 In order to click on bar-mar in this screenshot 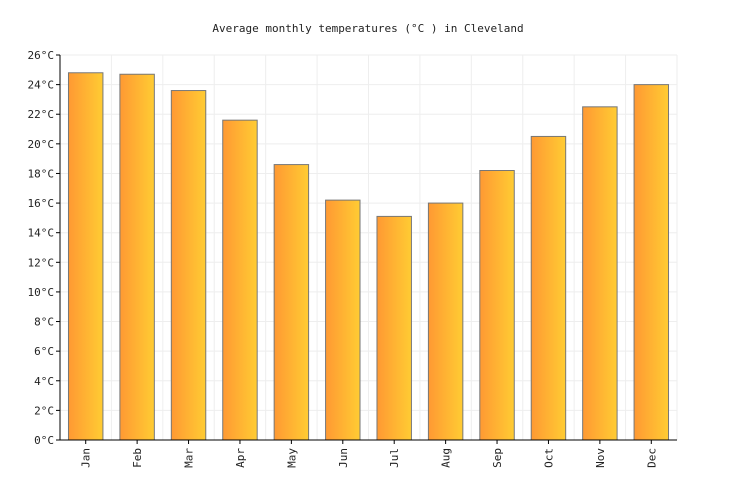, I will do `click(188, 265)`.